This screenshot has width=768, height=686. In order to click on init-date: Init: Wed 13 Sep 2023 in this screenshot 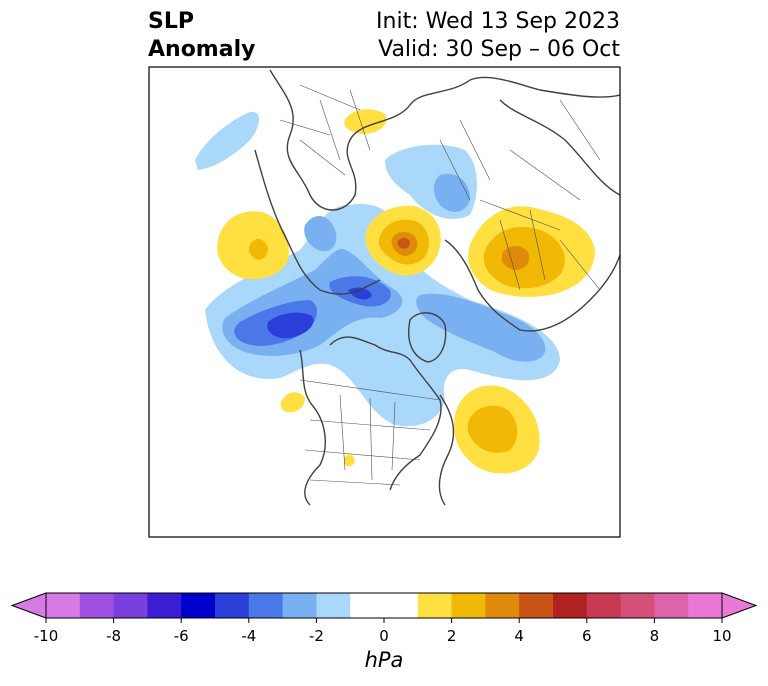, I will do `click(498, 21)`.